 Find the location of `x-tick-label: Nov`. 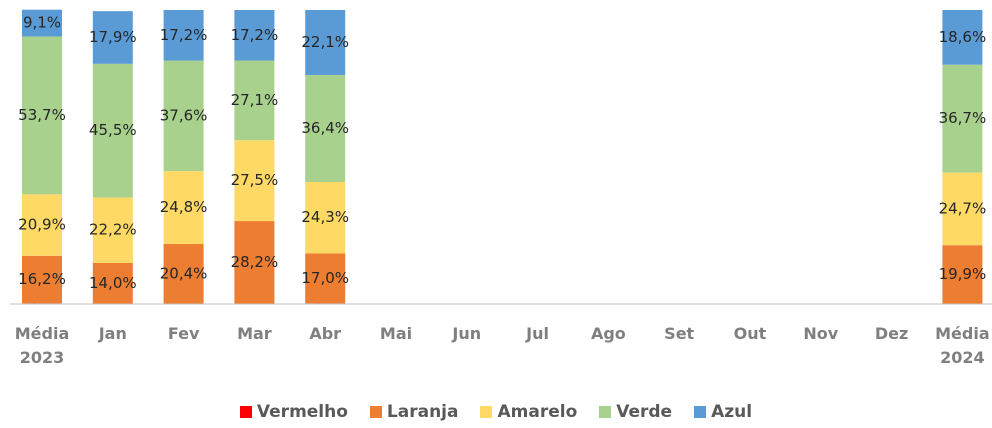

x-tick-label: Nov is located at coordinates (821, 333).